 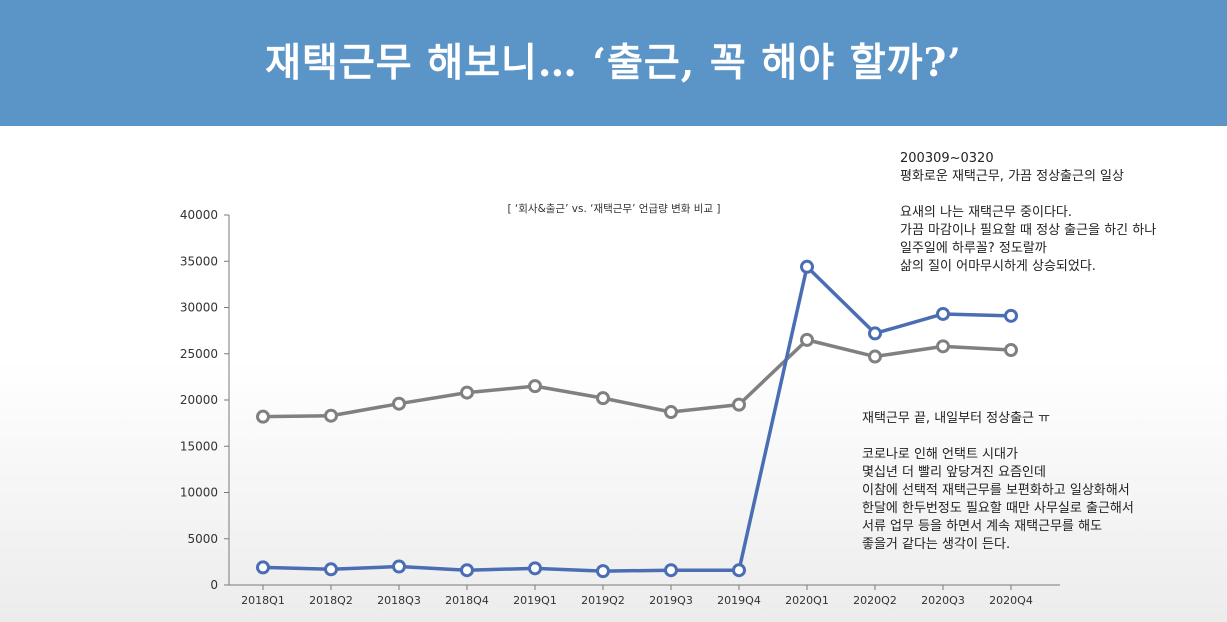 I want to click on series-line, so click(x=637, y=378).